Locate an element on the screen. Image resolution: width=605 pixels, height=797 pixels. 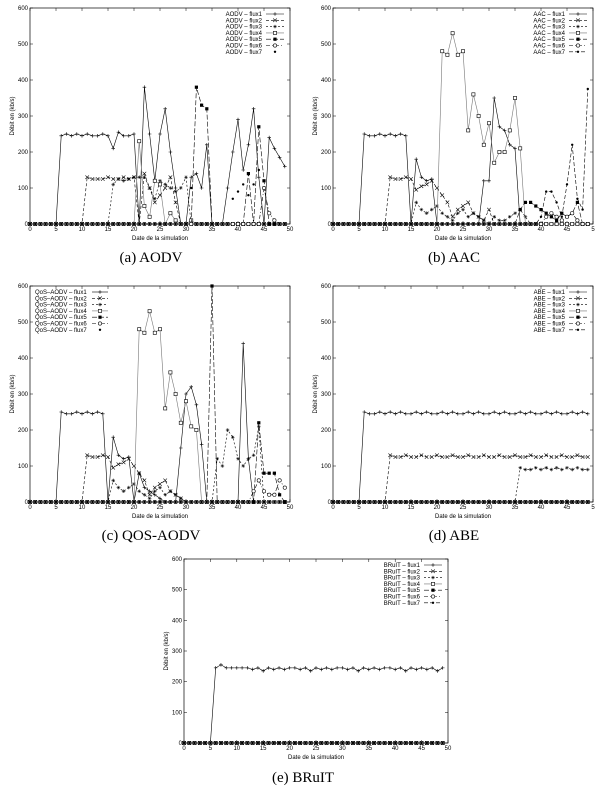
series-aac-flux1 is located at coordinates (460, 161).